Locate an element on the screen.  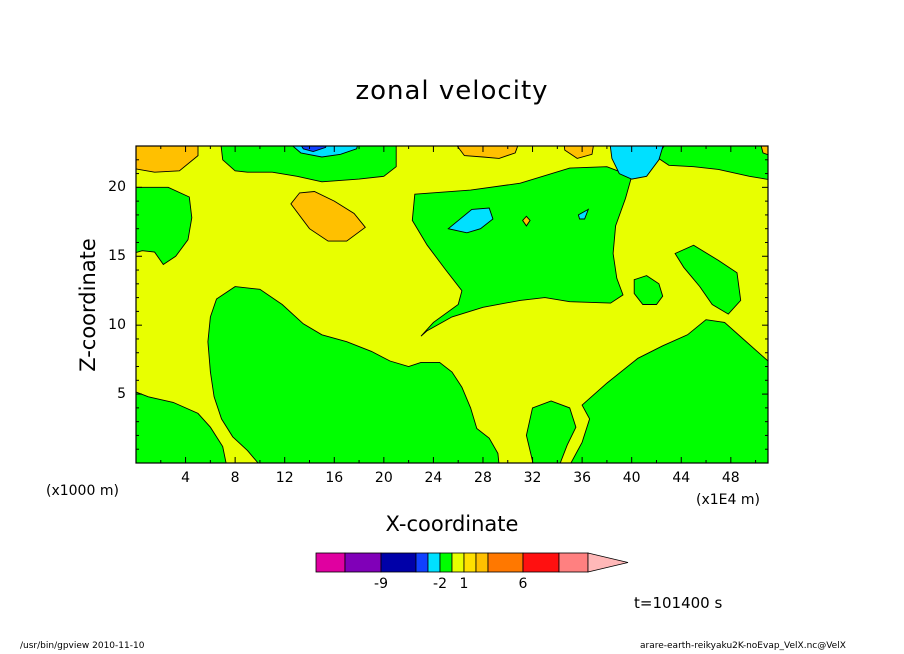
x-tick-label: 40 is located at coordinates (631, 478).